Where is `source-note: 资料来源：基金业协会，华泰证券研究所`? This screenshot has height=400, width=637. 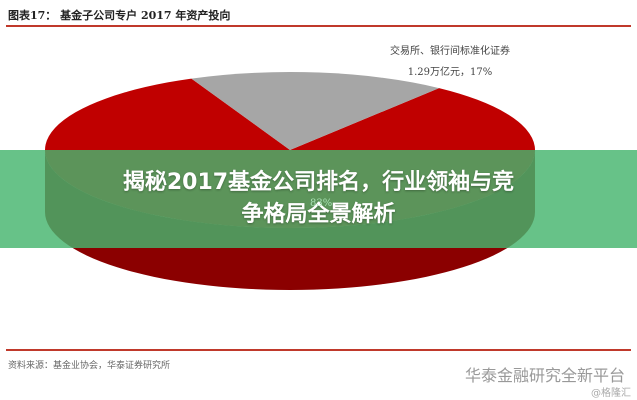 source-note: 资料来源：基金业协会，华泰证券研究所 is located at coordinates (89, 366).